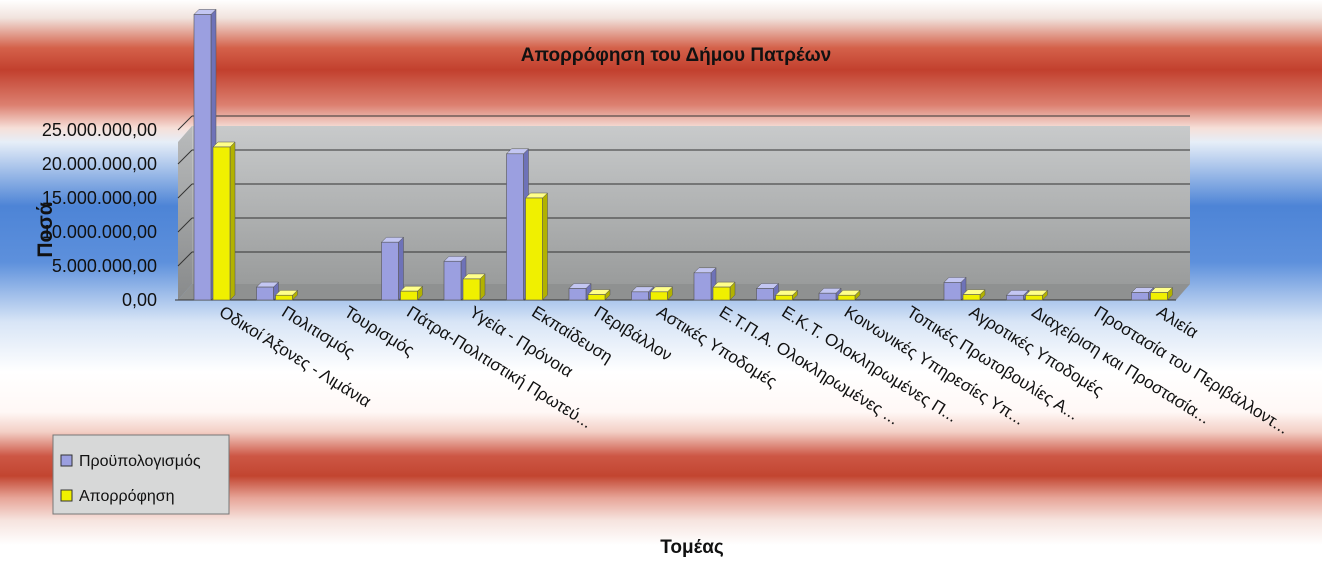 This screenshot has height=565, width=1322. What do you see at coordinates (45, 229) in the screenshot?
I see `y-axis-label: Ποσά` at bounding box center [45, 229].